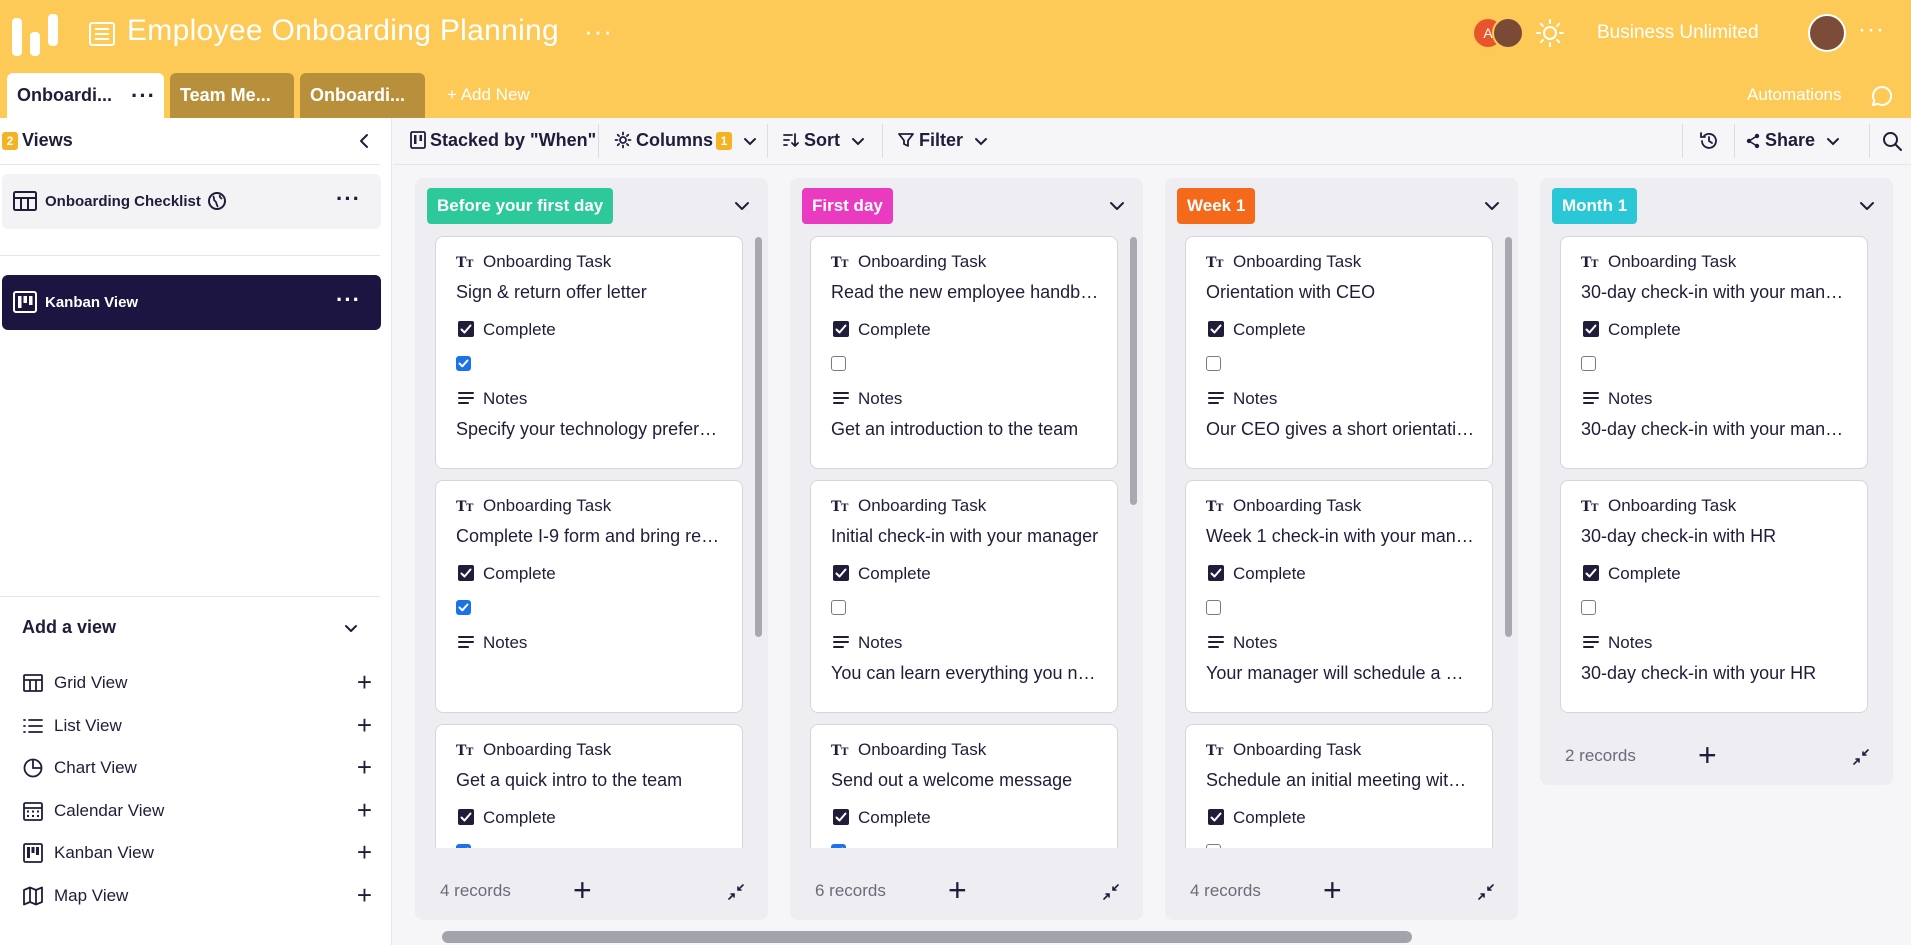 The width and height of the screenshot is (1911, 945). Describe the element at coordinates (503, 140) in the screenshot. I see `stacked-by-button: Stacked by "When"` at that location.